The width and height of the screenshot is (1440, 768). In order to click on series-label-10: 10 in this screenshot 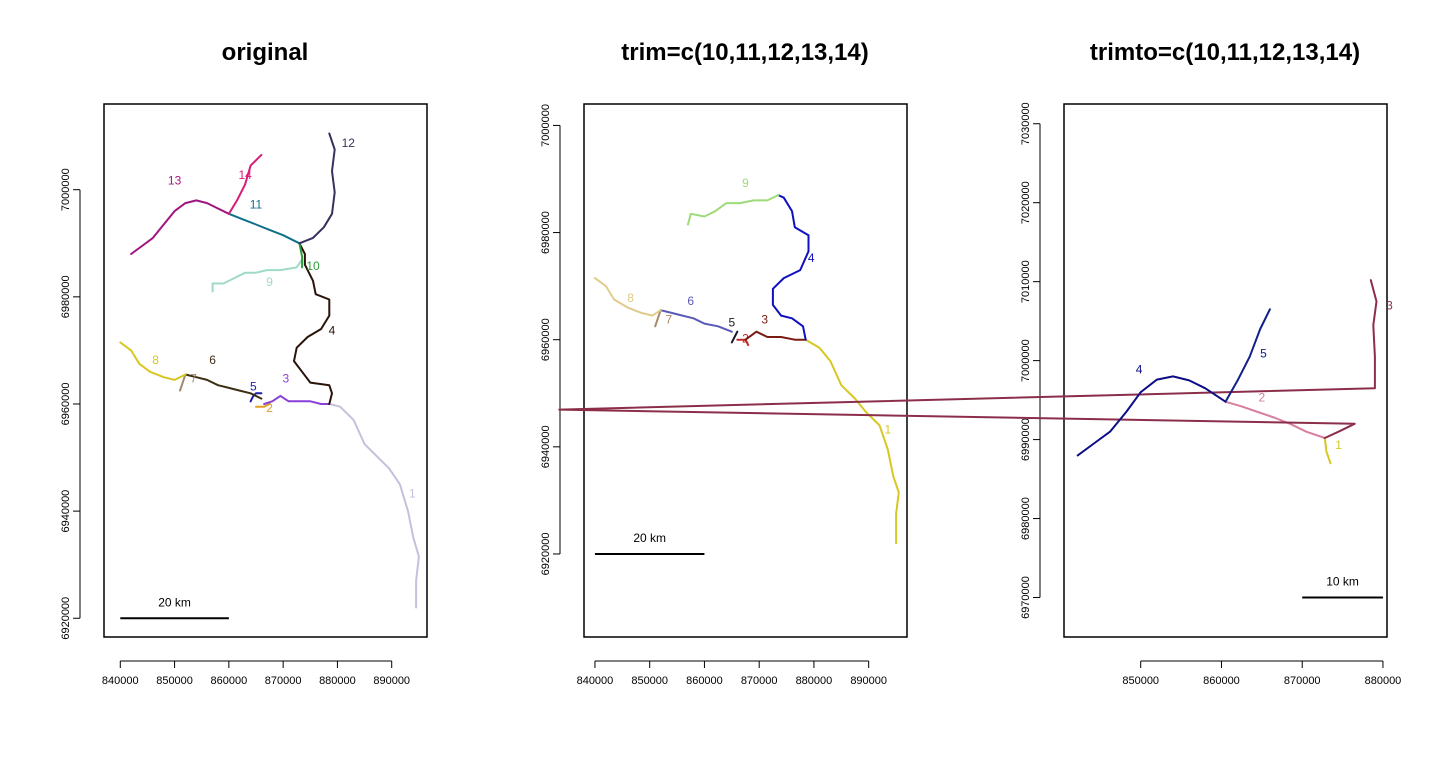, I will do `click(313, 266)`.